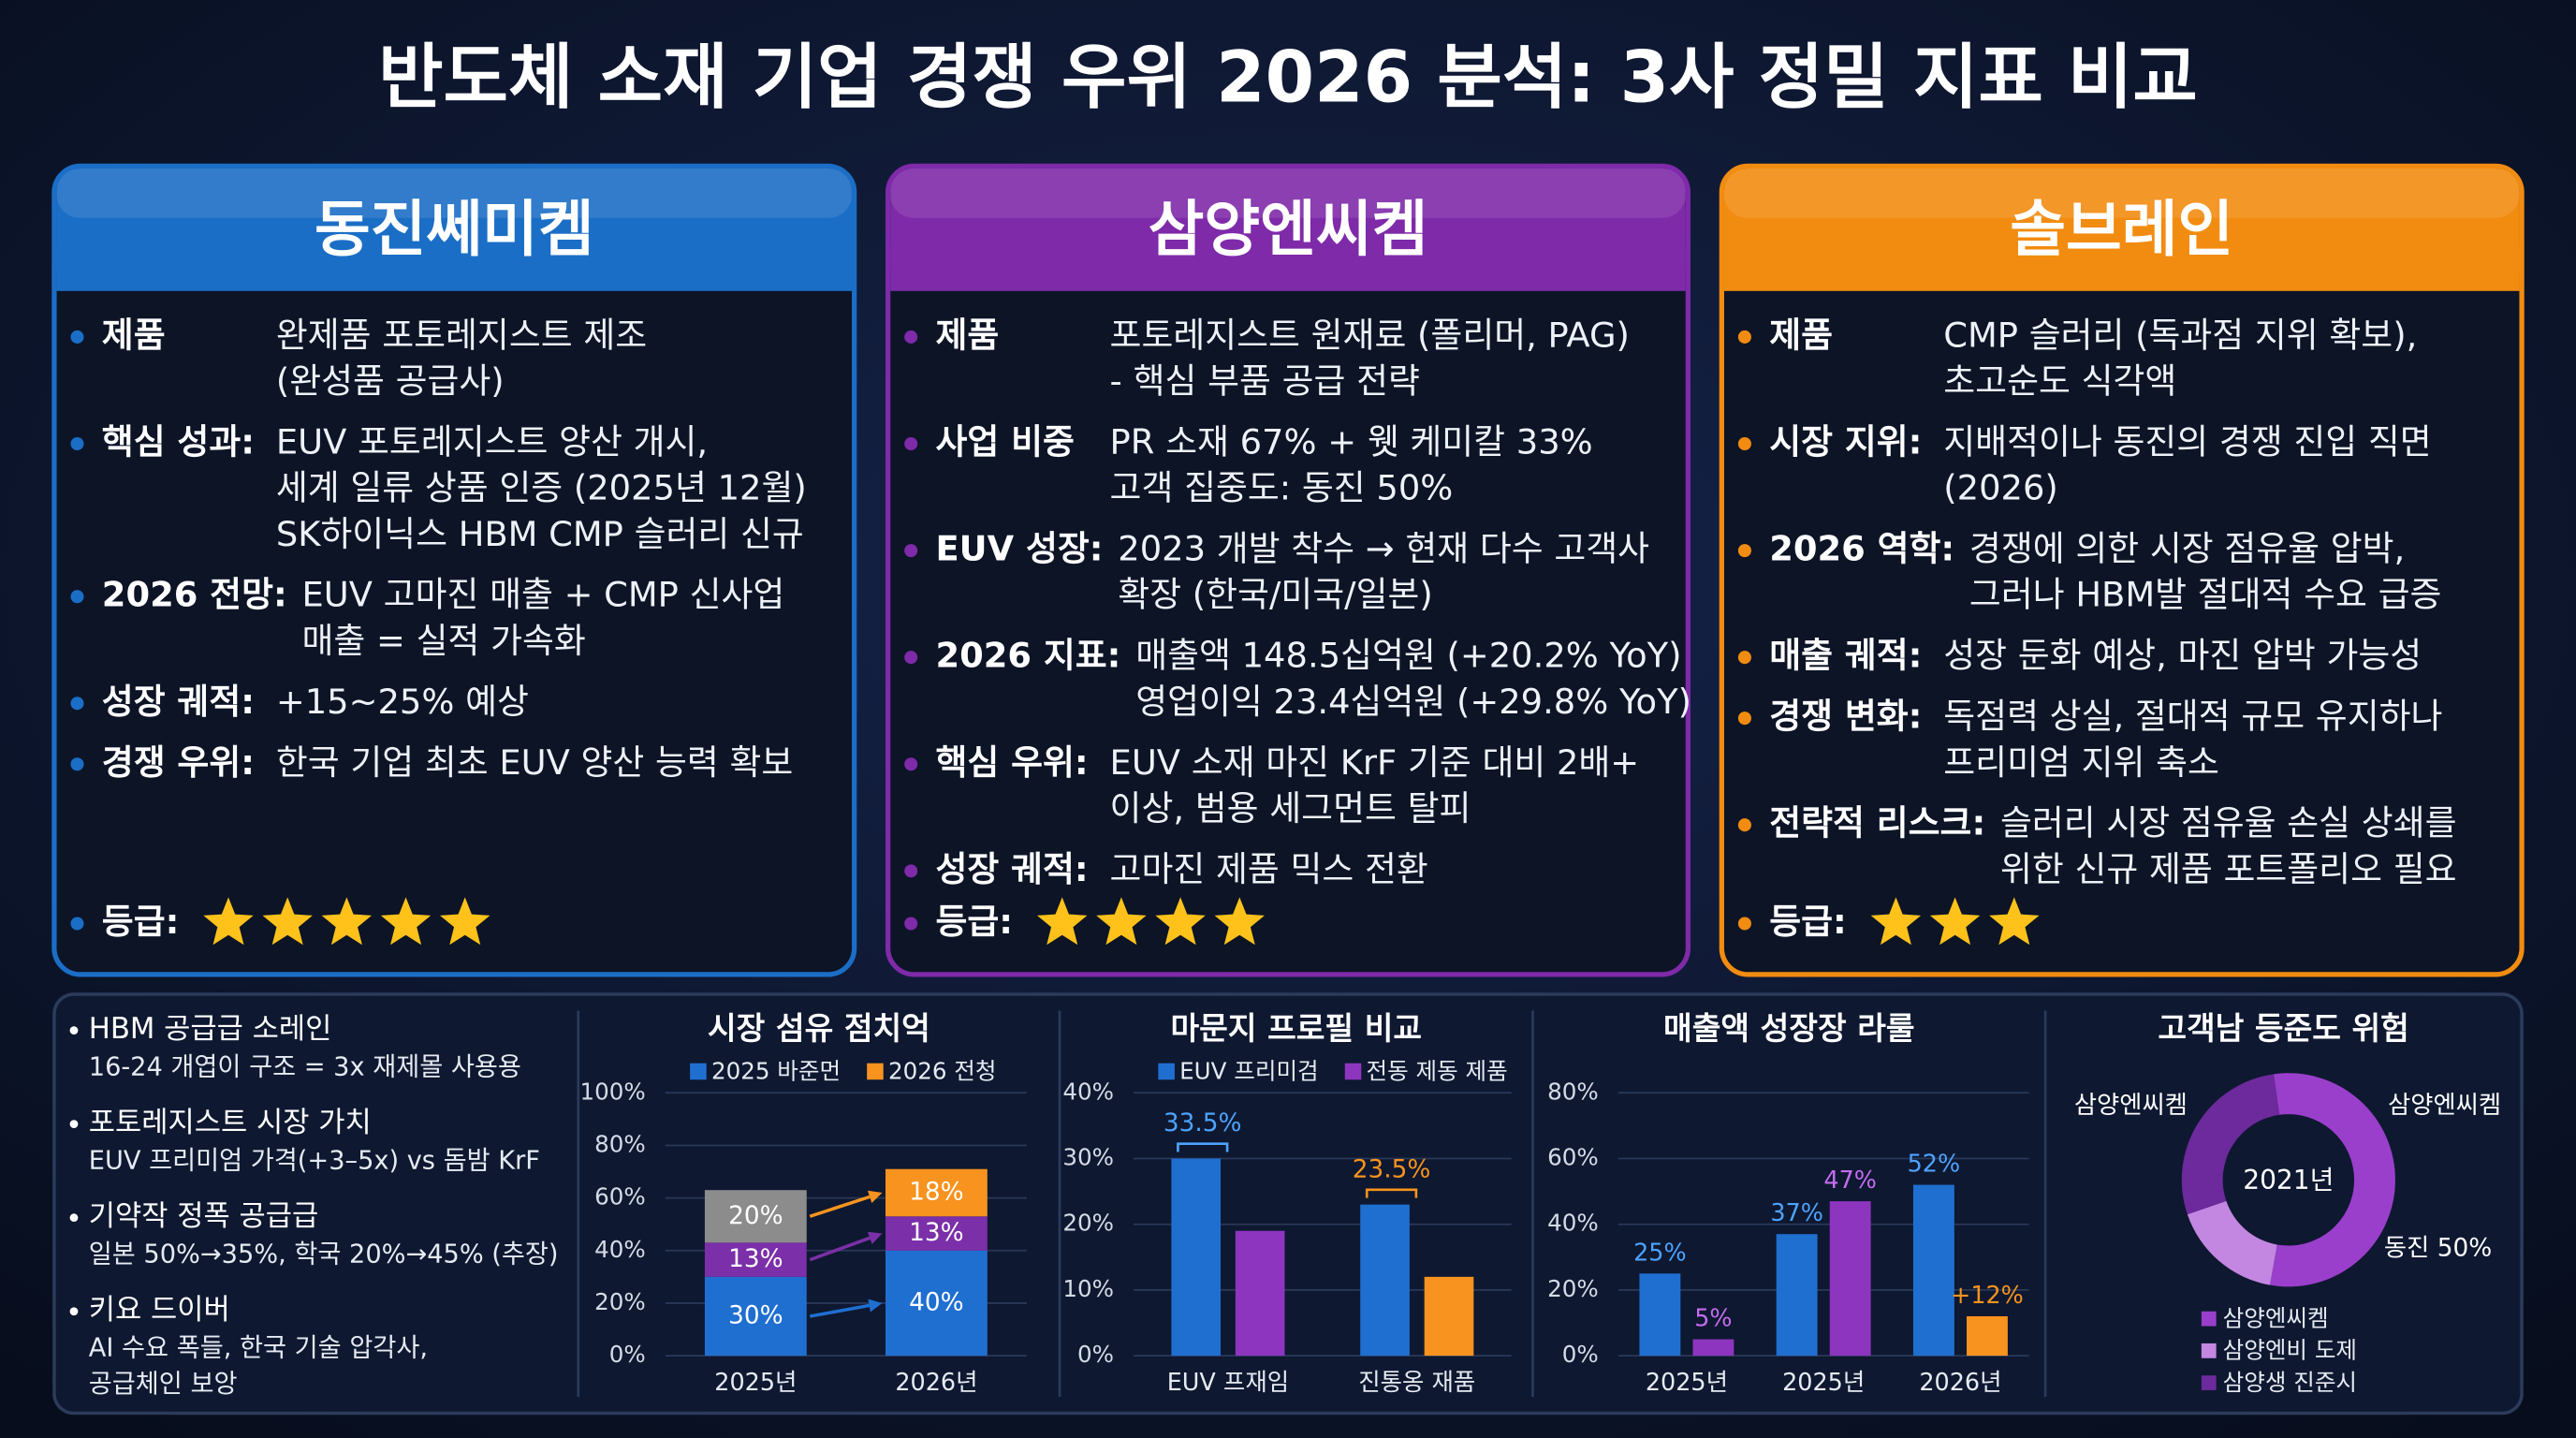  I want to click on segment-label: 30%, so click(755, 1315).